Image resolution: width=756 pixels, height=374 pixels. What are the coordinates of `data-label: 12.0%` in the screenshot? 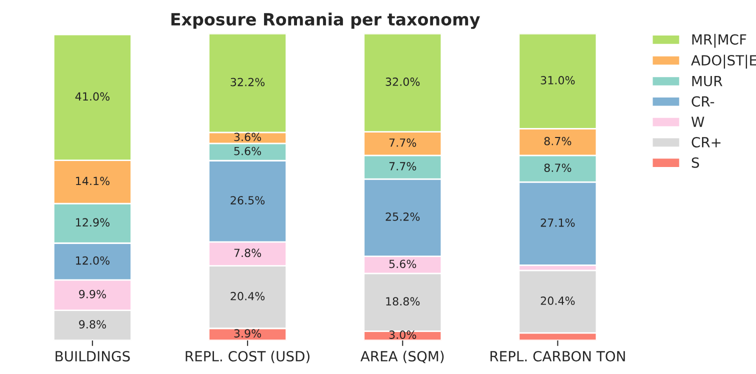 It's located at (93, 260).